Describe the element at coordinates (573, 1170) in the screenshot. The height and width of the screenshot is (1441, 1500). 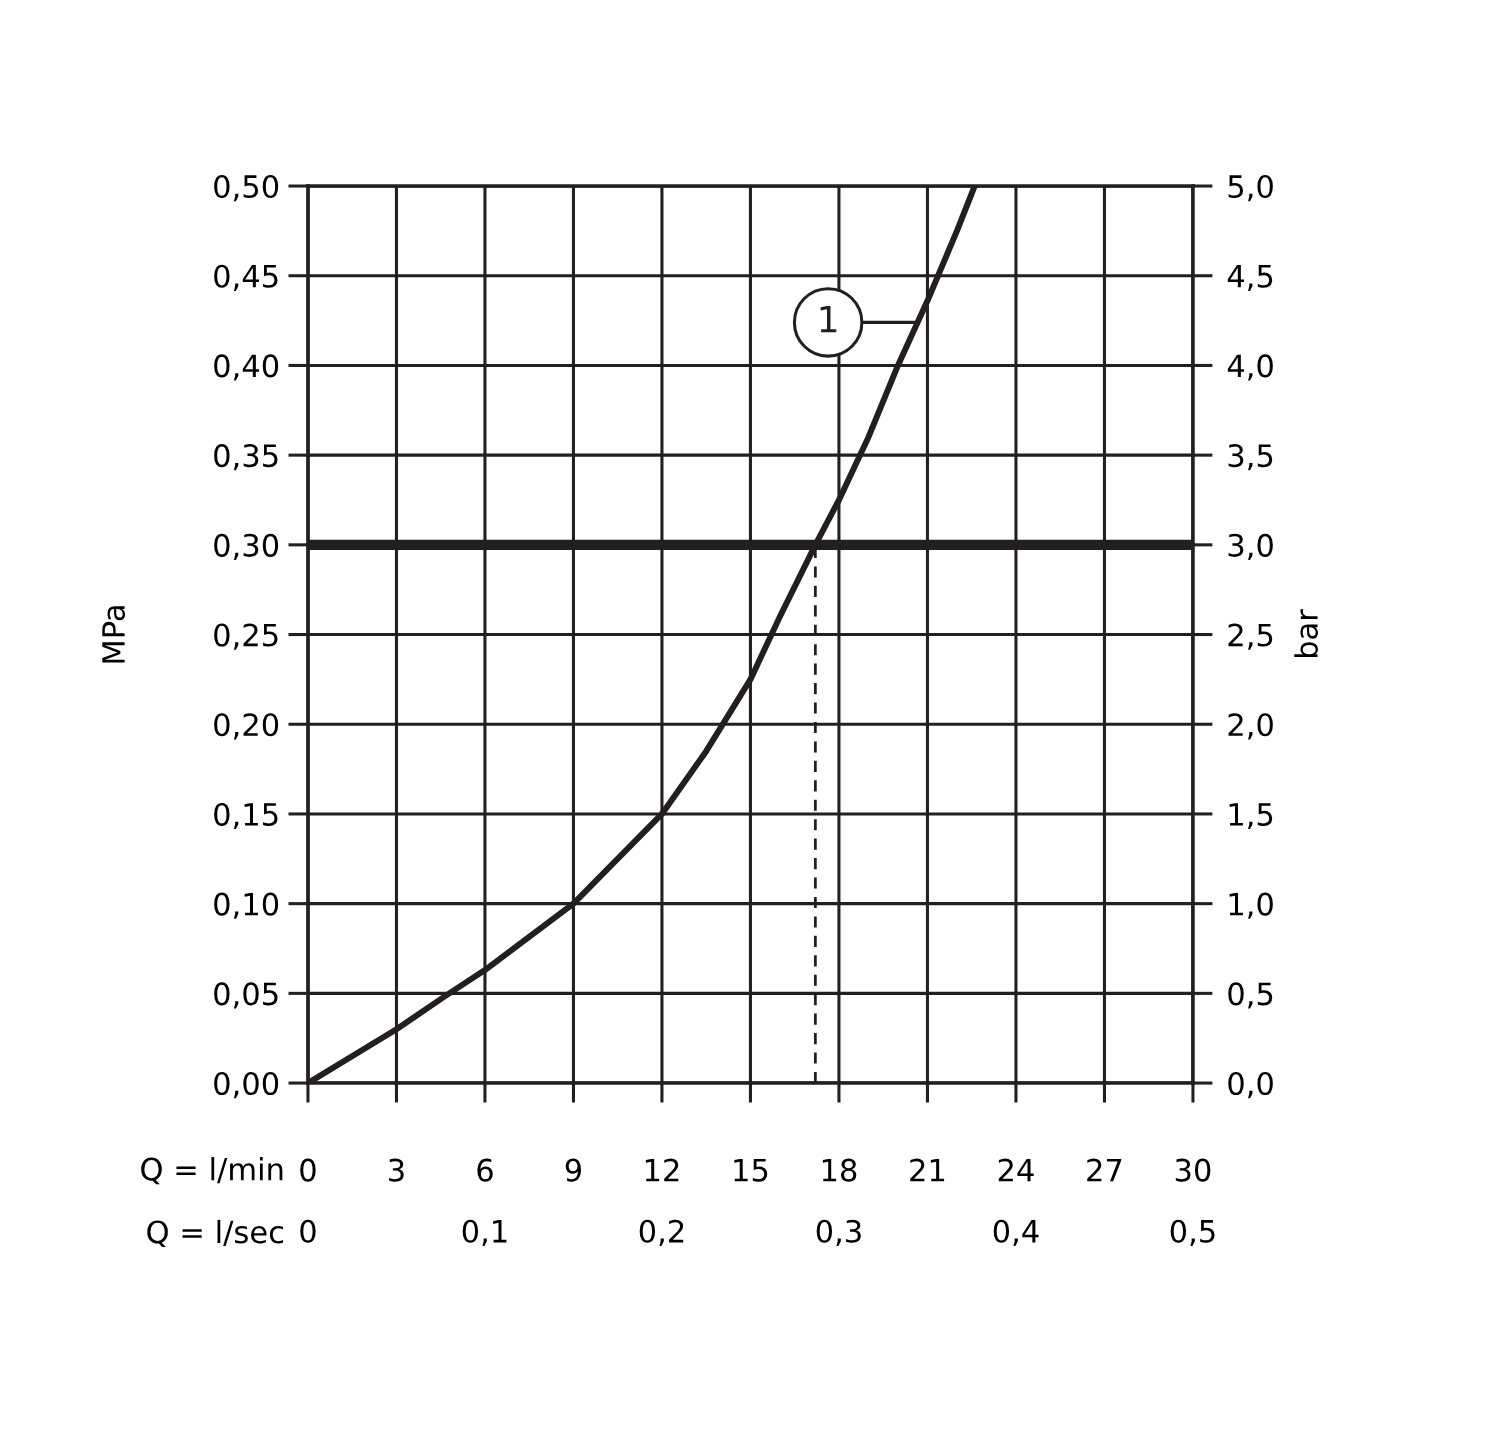
I see `x-tick-label: 9` at that location.